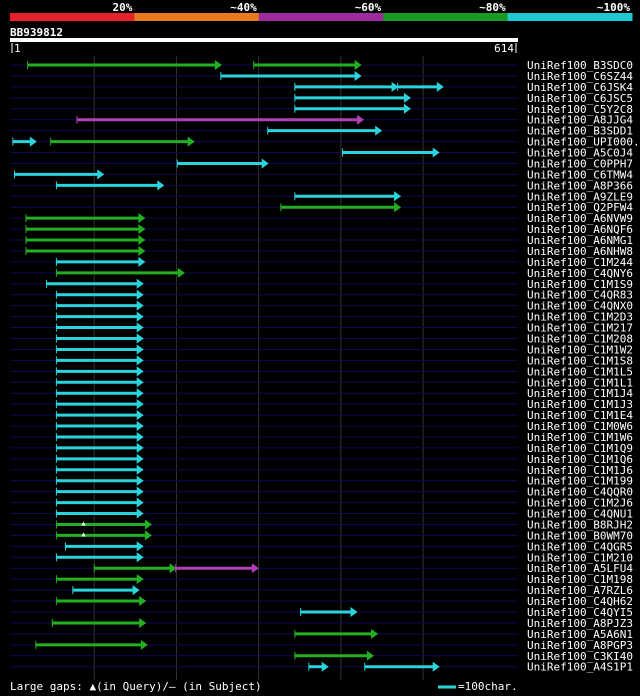  What do you see at coordinates (580, 382) in the screenshot?
I see `hit-name-link: UniRef100_C1M1L1` at bounding box center [580, 382].